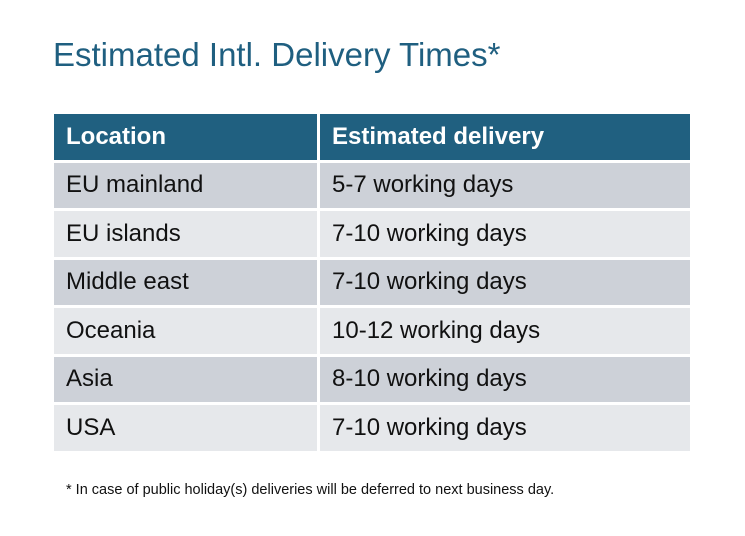 The width and height of the screenshot is (745, 536). What do you see at coordinates (185, 379) in the screenshot?
I see `location-cell: Asia` at bounding box center [185, 379].